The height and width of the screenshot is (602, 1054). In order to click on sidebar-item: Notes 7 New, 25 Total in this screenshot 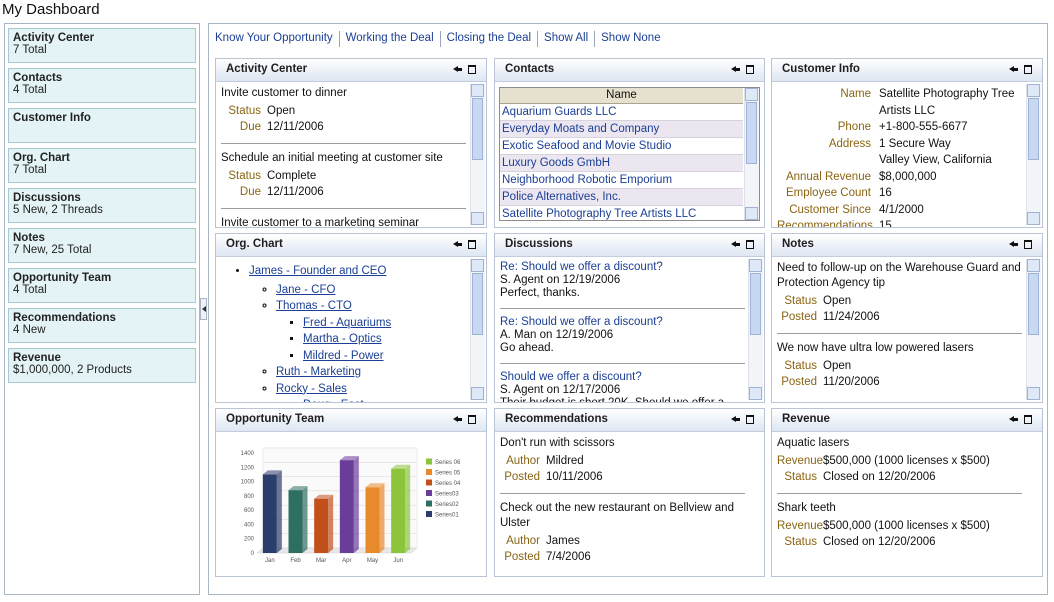, I will do `click(102, 245)`.